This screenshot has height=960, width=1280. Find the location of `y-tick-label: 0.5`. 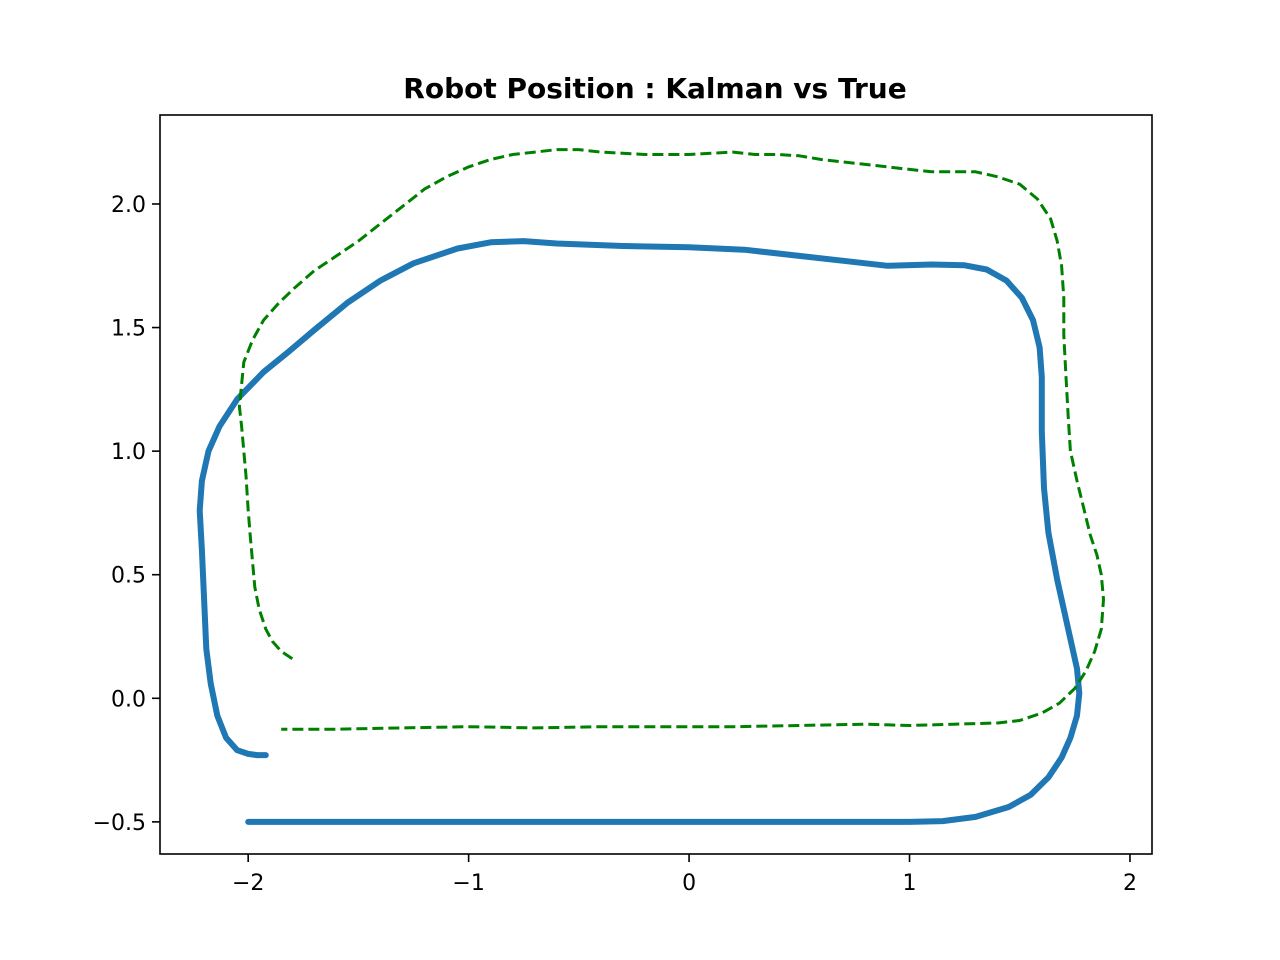

y-tick-label: 0.5 is located at coordinates (128, 576).